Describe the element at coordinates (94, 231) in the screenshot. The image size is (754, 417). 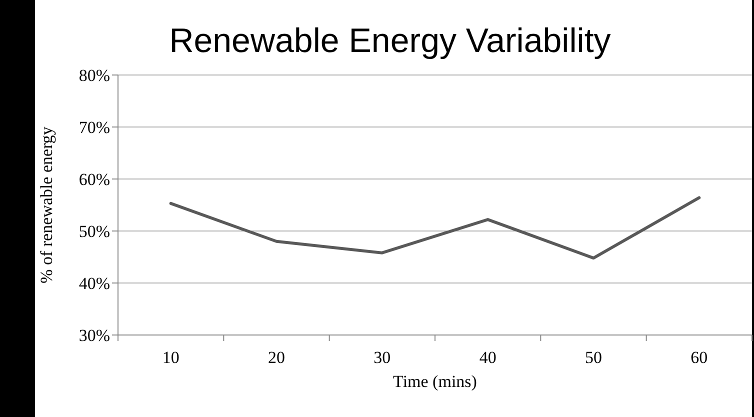
I see `y-tick-label: 50%` at that location.